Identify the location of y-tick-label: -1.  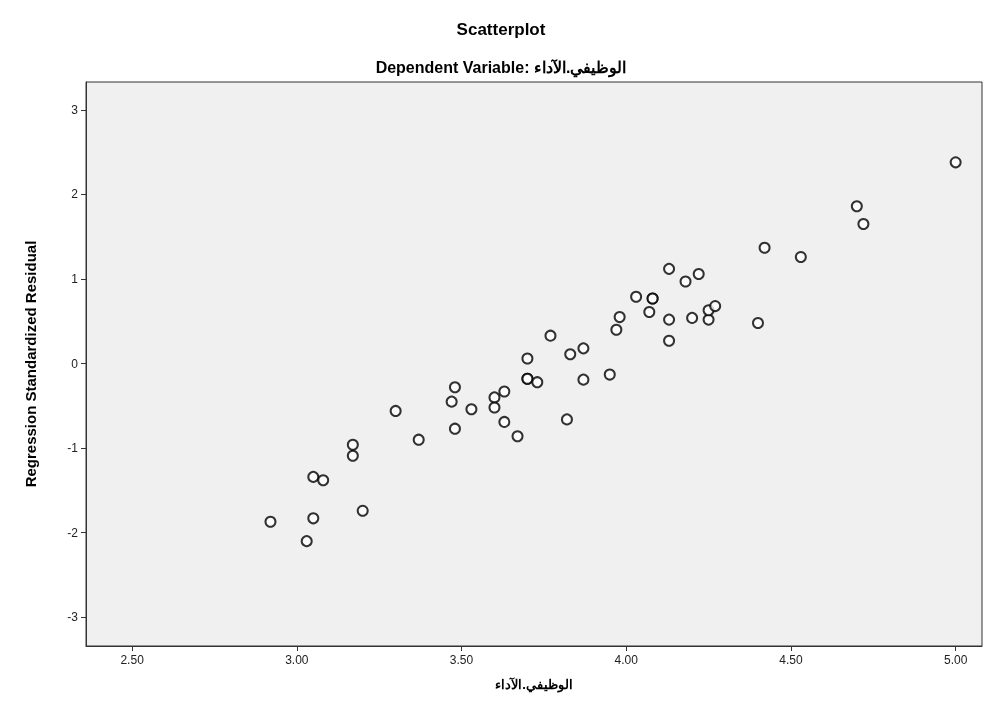
(73, 448).